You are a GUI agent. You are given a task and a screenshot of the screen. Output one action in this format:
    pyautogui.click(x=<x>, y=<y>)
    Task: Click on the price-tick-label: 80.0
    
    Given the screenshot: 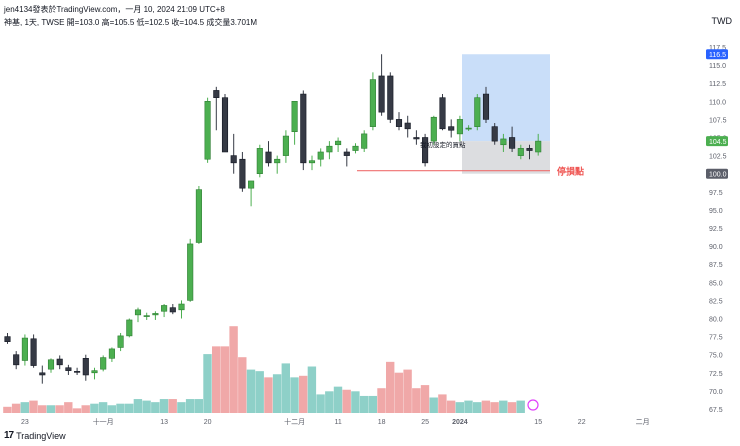 What is the action you would take?
    pyautogui.click(x=716, y=320)
    